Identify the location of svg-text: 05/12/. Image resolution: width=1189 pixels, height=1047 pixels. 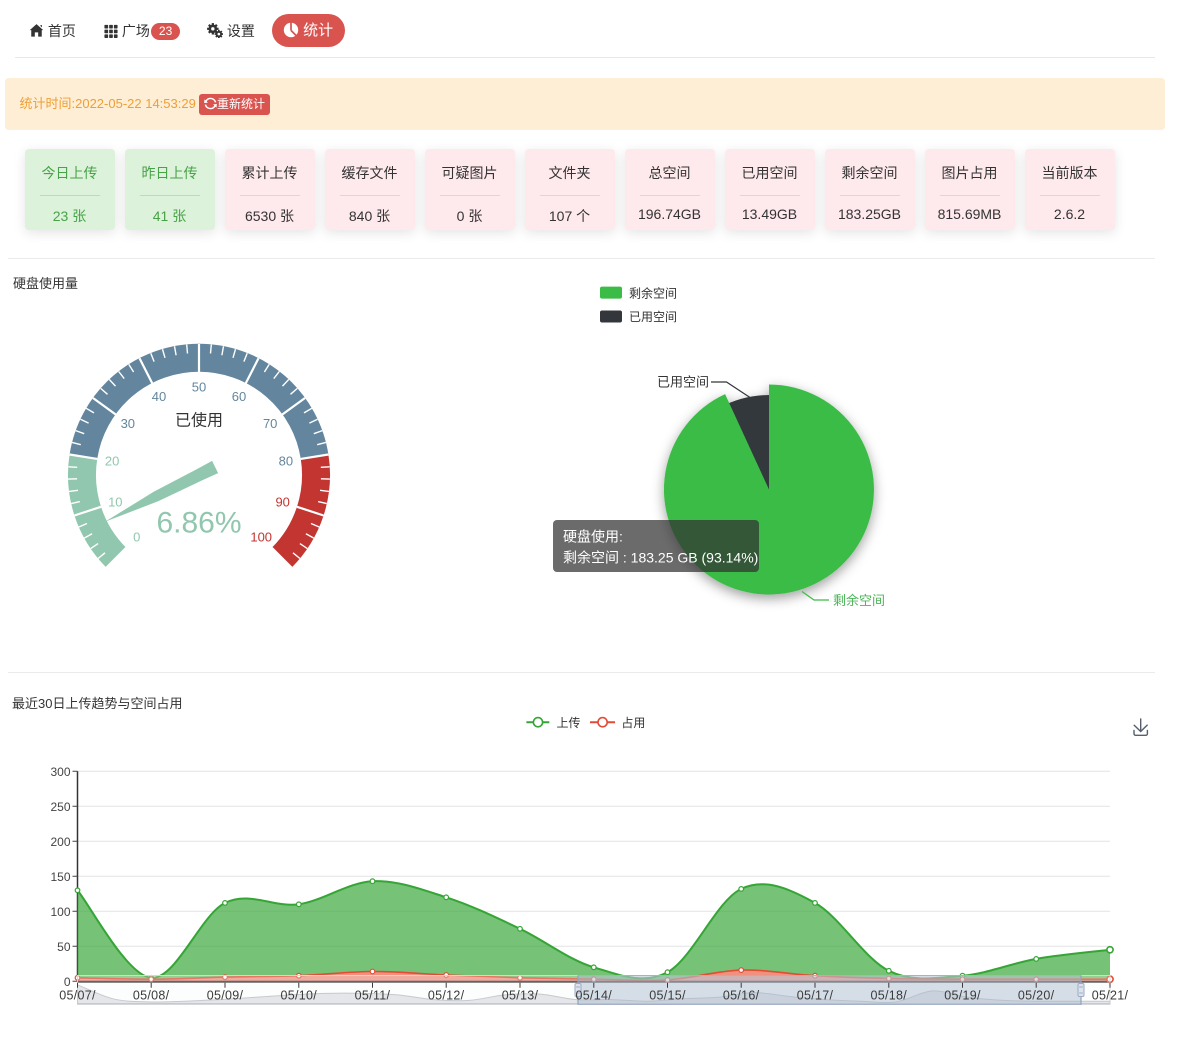
(446, 996).